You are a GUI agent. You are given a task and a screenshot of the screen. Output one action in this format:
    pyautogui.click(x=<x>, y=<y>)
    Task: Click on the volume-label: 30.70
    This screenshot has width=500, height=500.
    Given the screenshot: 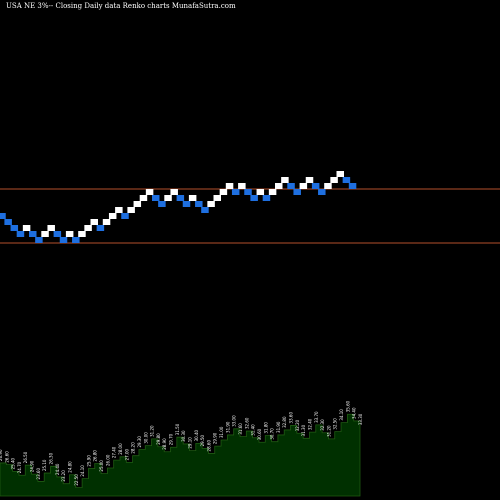 What is the action you would take?
    pyautogui.click(x=272, y=434)
    